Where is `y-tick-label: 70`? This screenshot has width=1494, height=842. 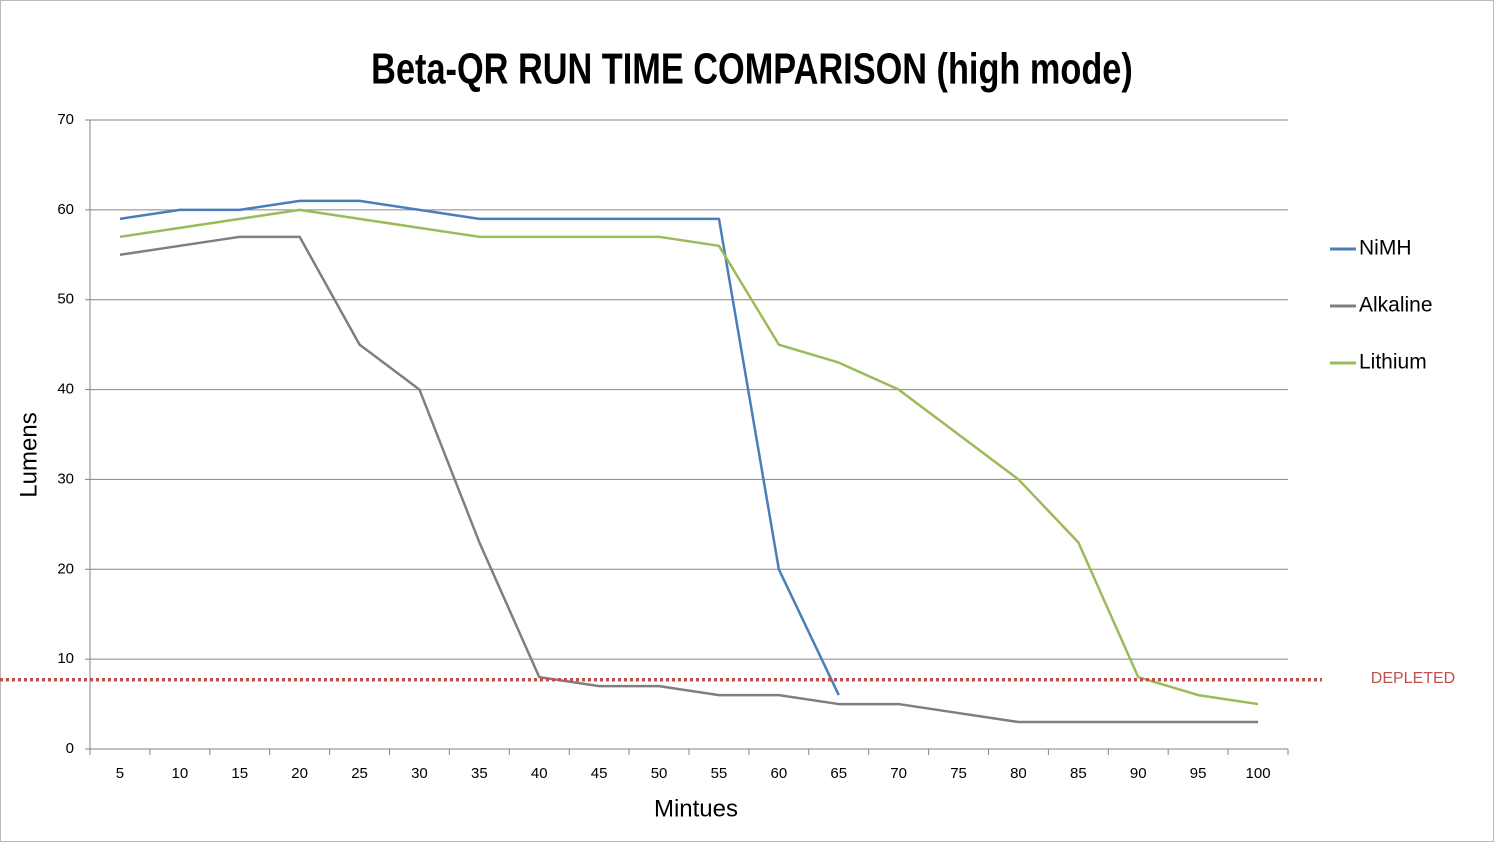
y-tick-label: 70 is located at coordinates (65, 119).